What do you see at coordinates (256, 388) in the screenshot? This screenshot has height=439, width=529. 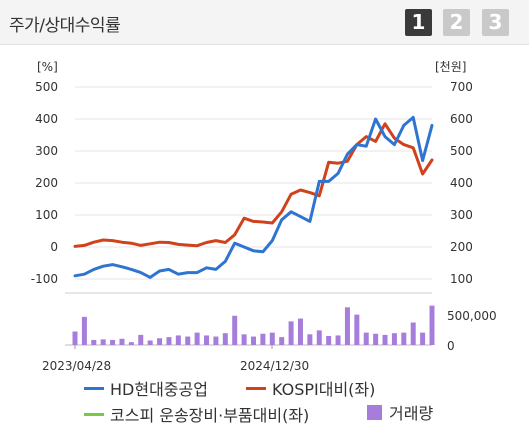 I see `legend-swatch-kospi` at bounding box center [256, 388].